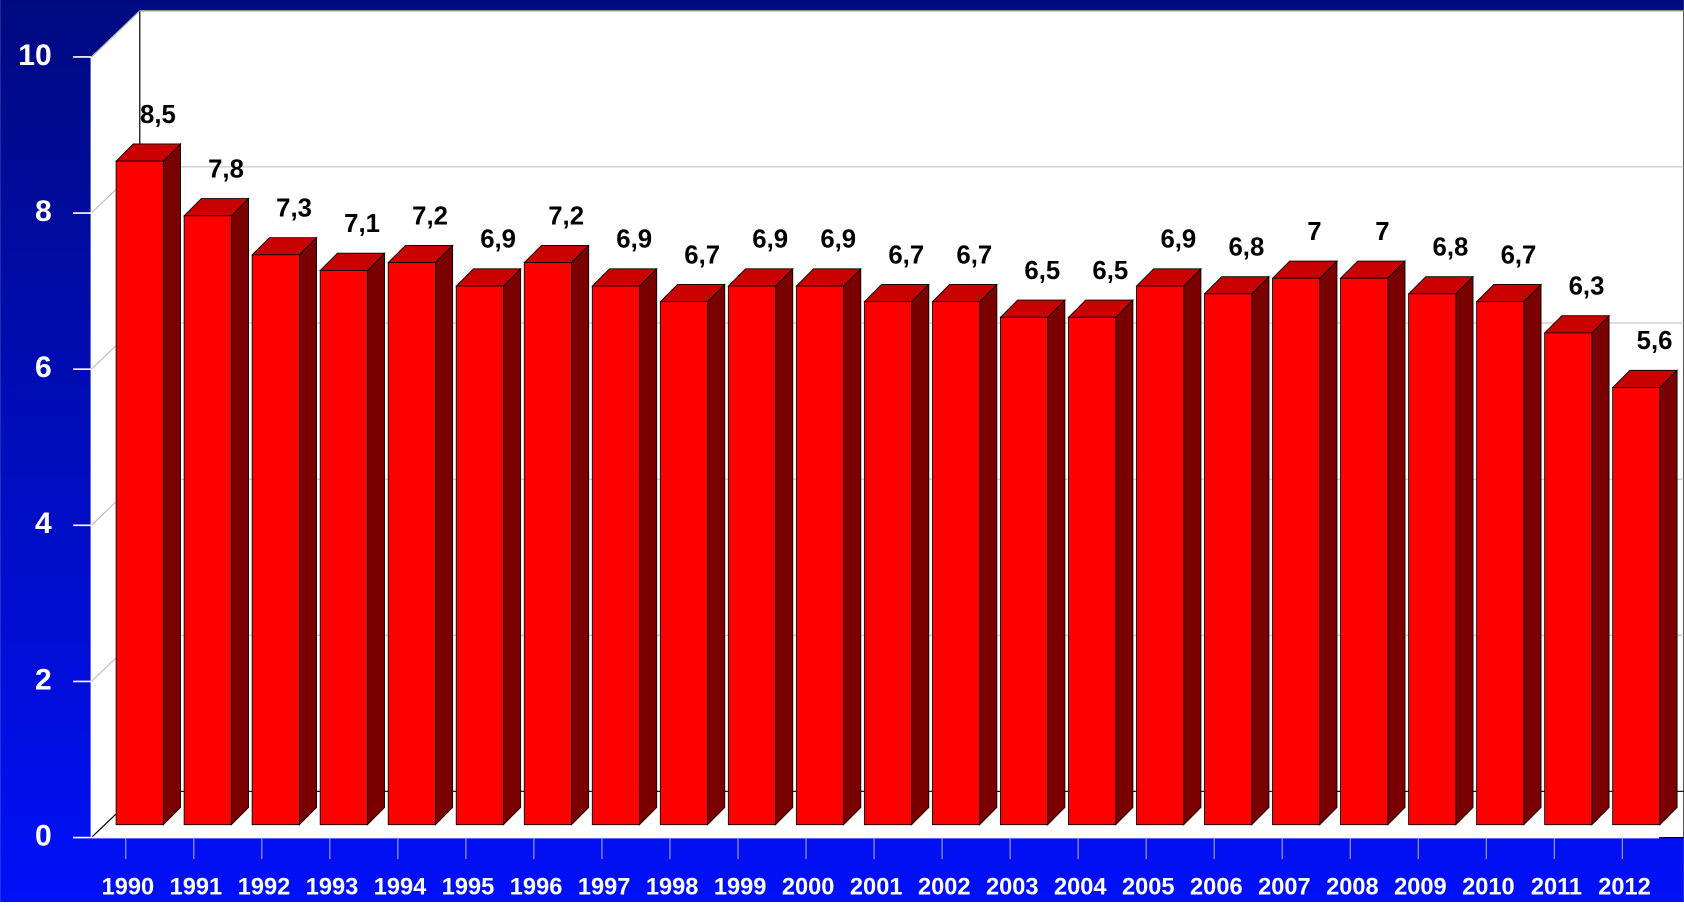  Describe the element at coordinates (1488, 887) in the screenshot. I see `x-tick-label: 2010` at that location.